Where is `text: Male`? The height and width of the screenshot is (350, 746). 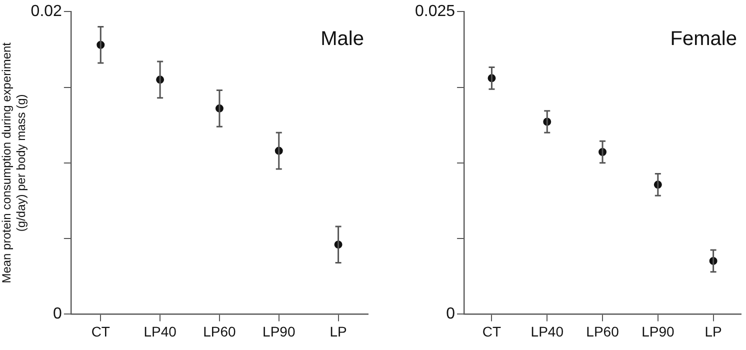
text: Male is located at coordinates (342, 39).